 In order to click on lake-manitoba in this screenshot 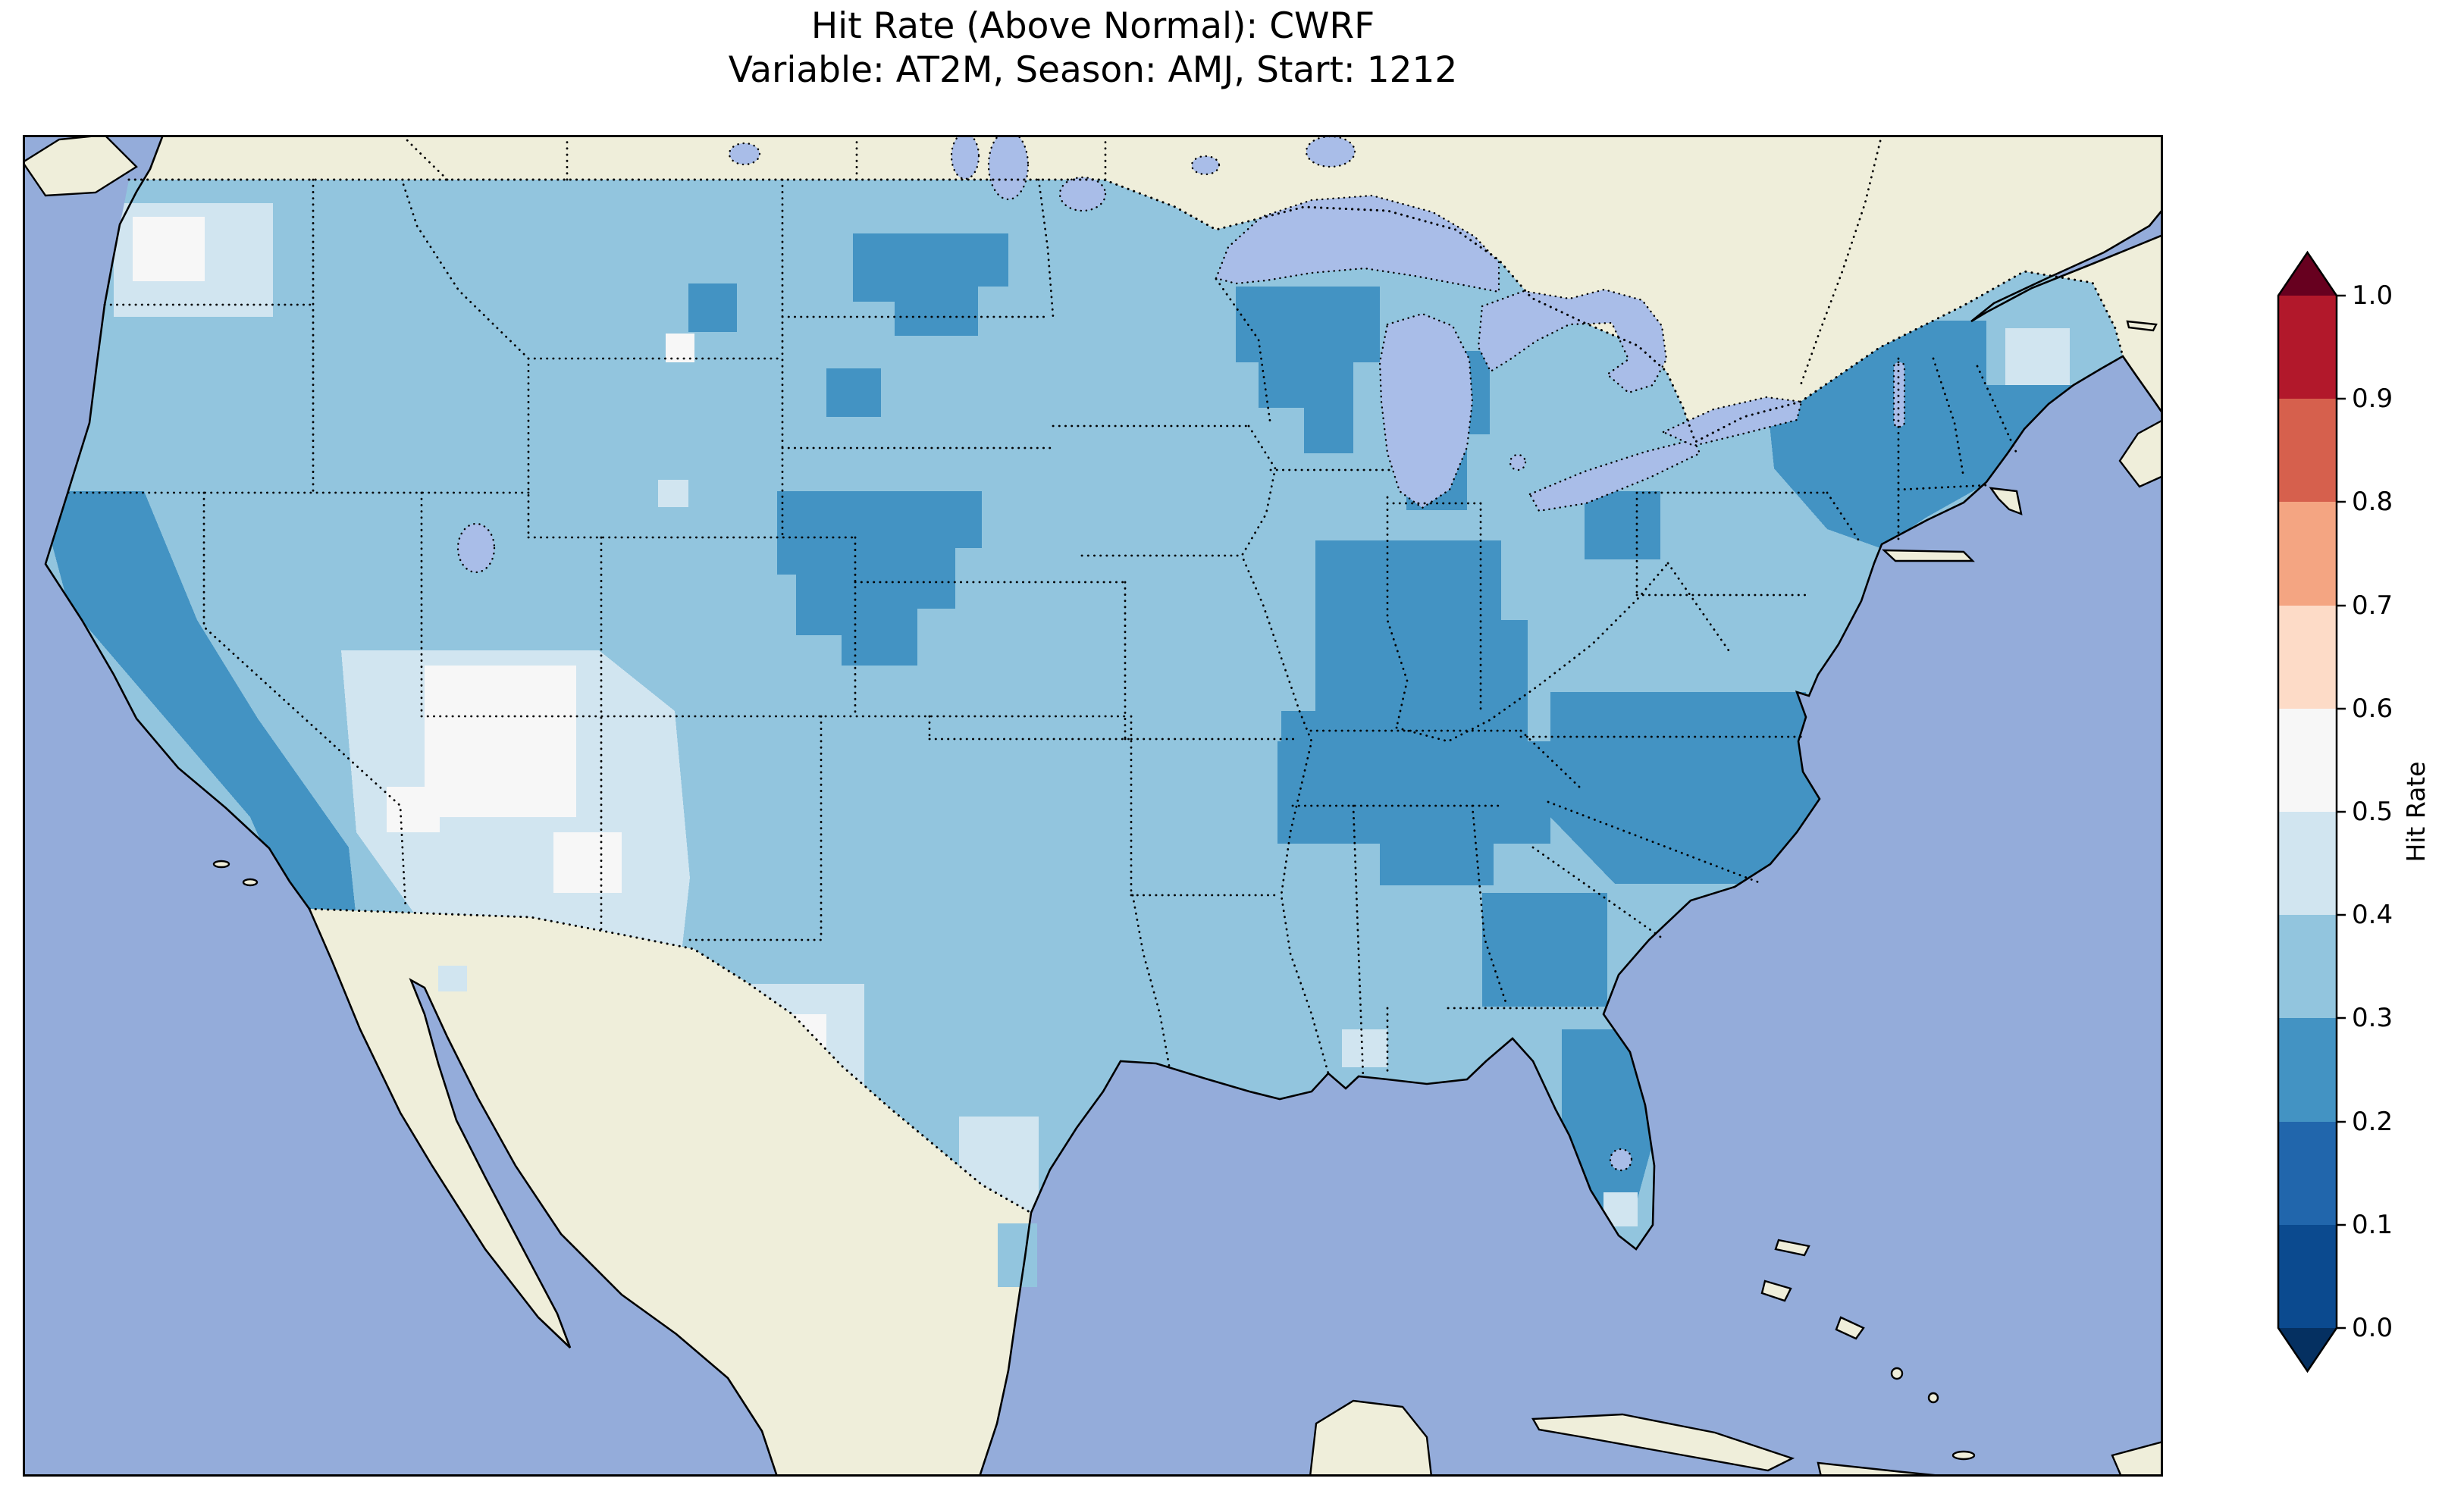, I will do `click(965, 156)`.